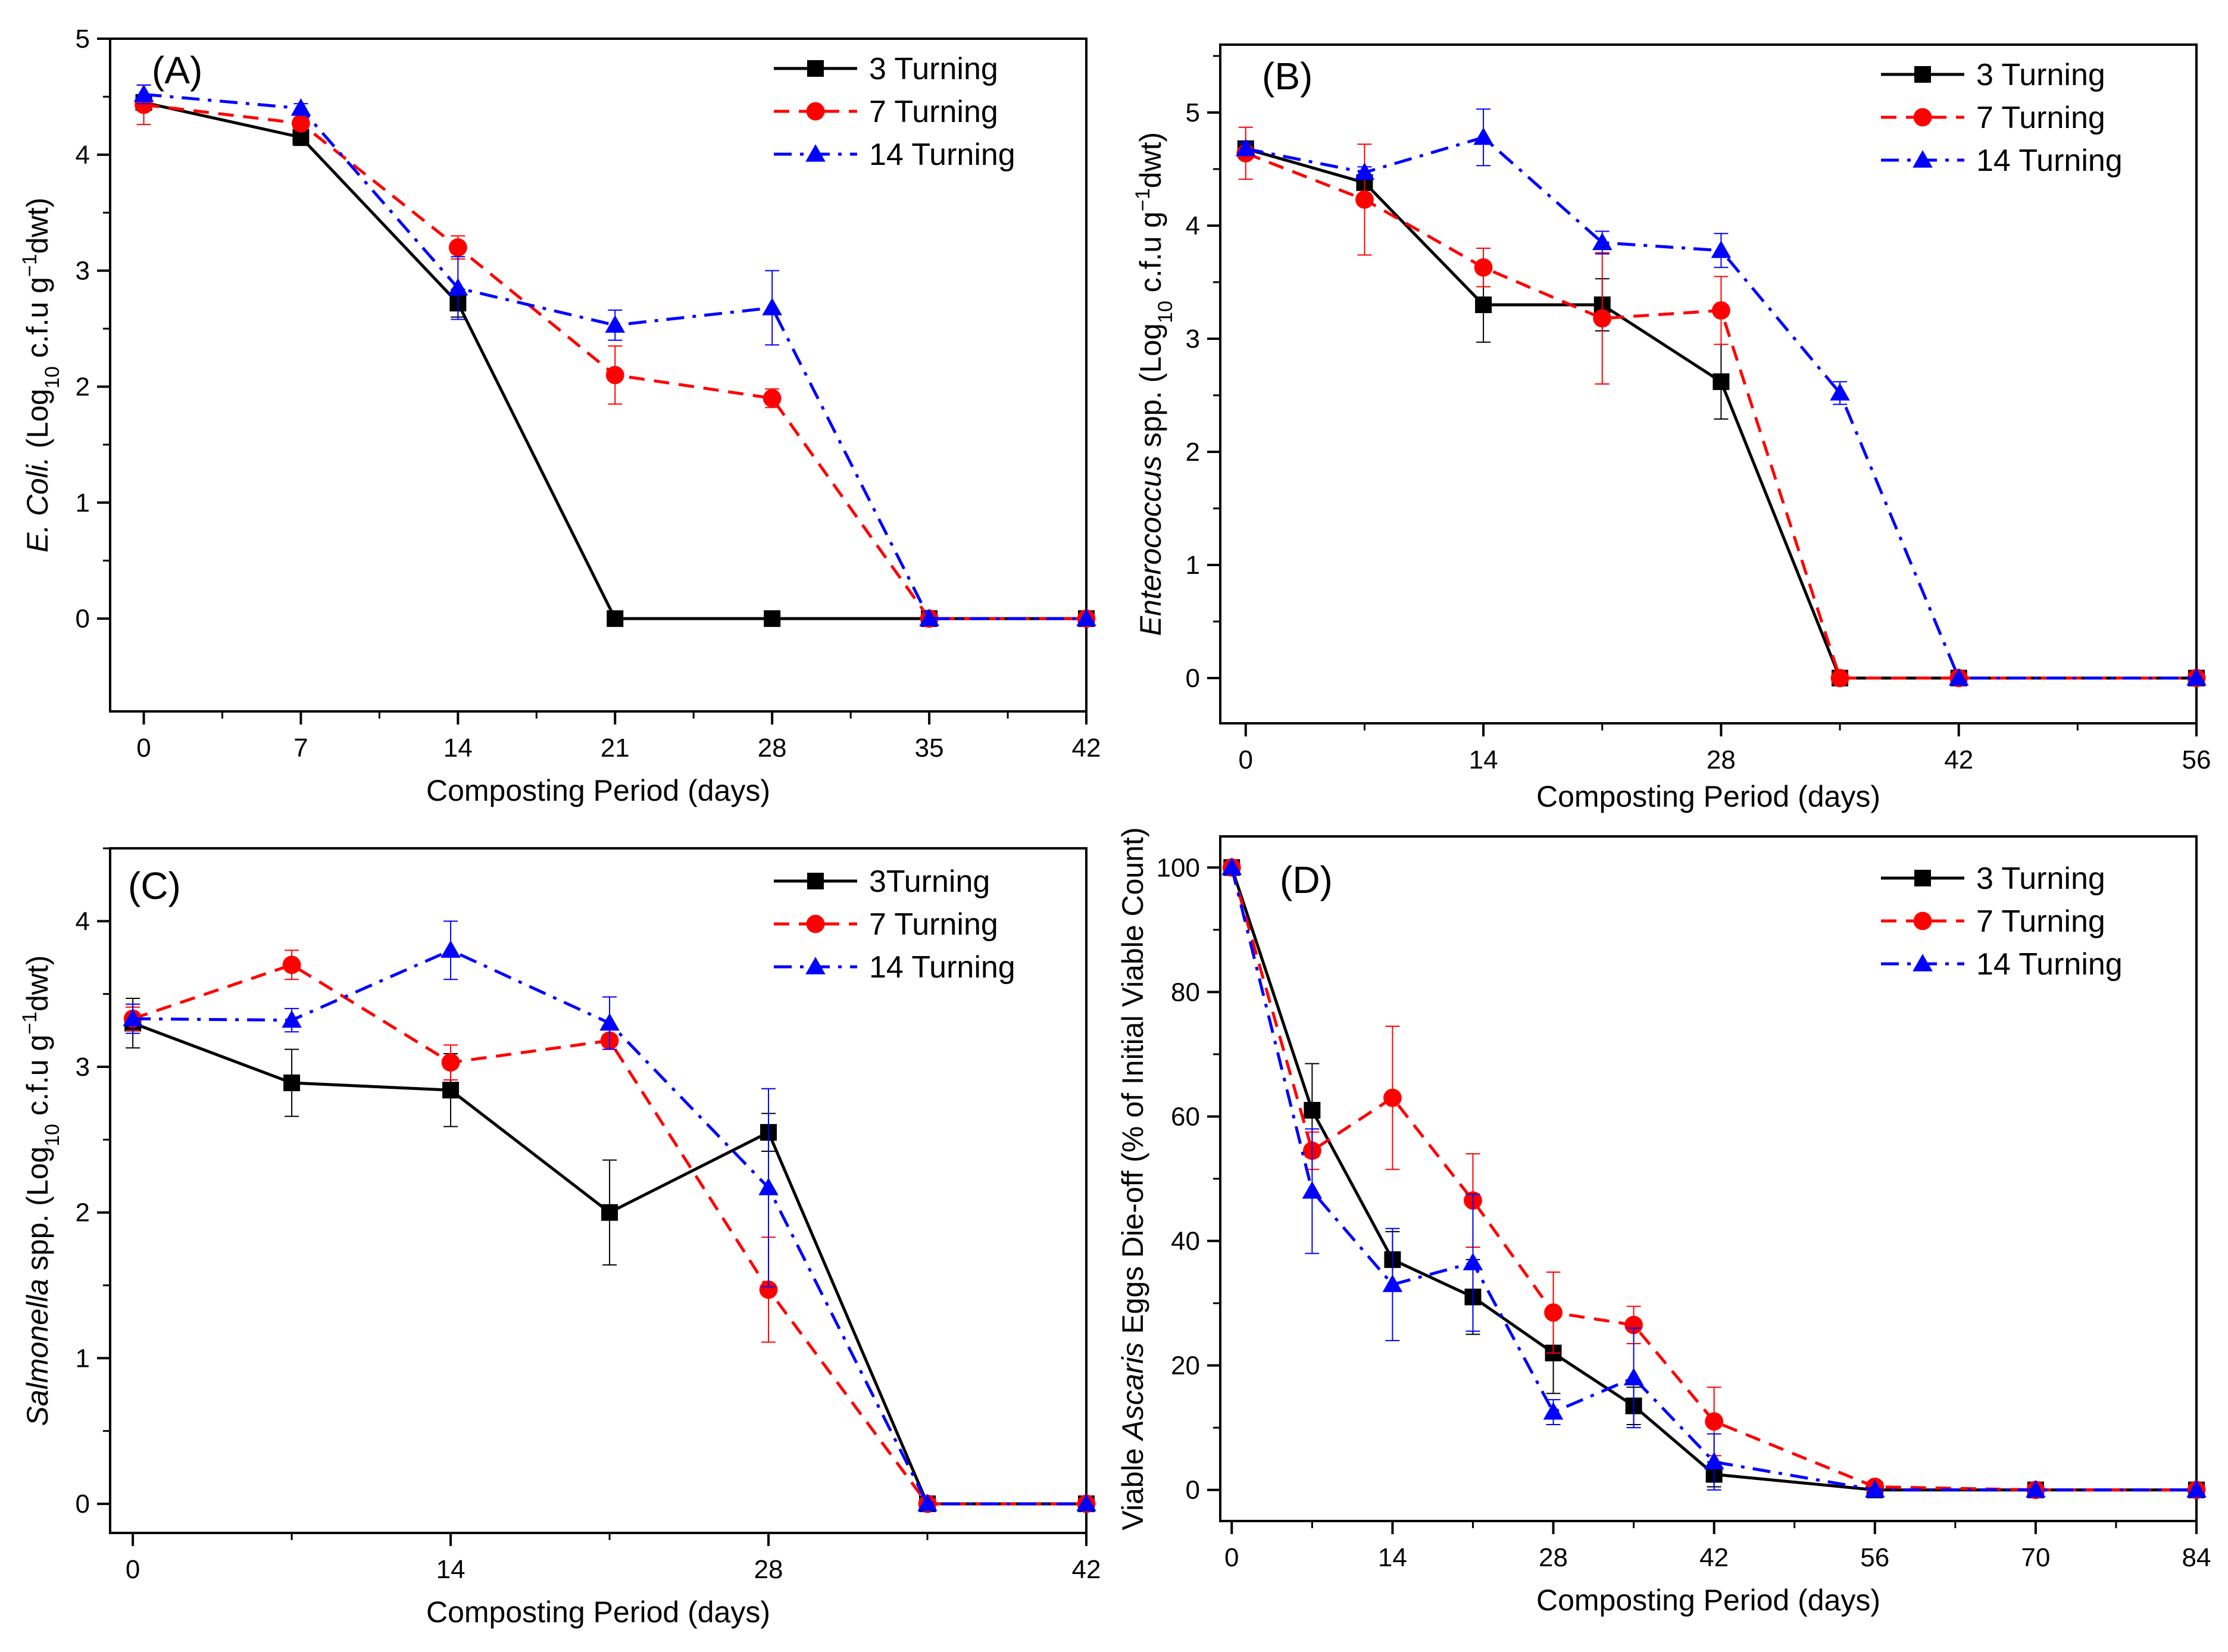 This screenshot has height=1652, width=2228. What do you see at coordinates (177, 70) in the screenshot?
I see `panel-label: (A)` at bounding box center [177, 70].